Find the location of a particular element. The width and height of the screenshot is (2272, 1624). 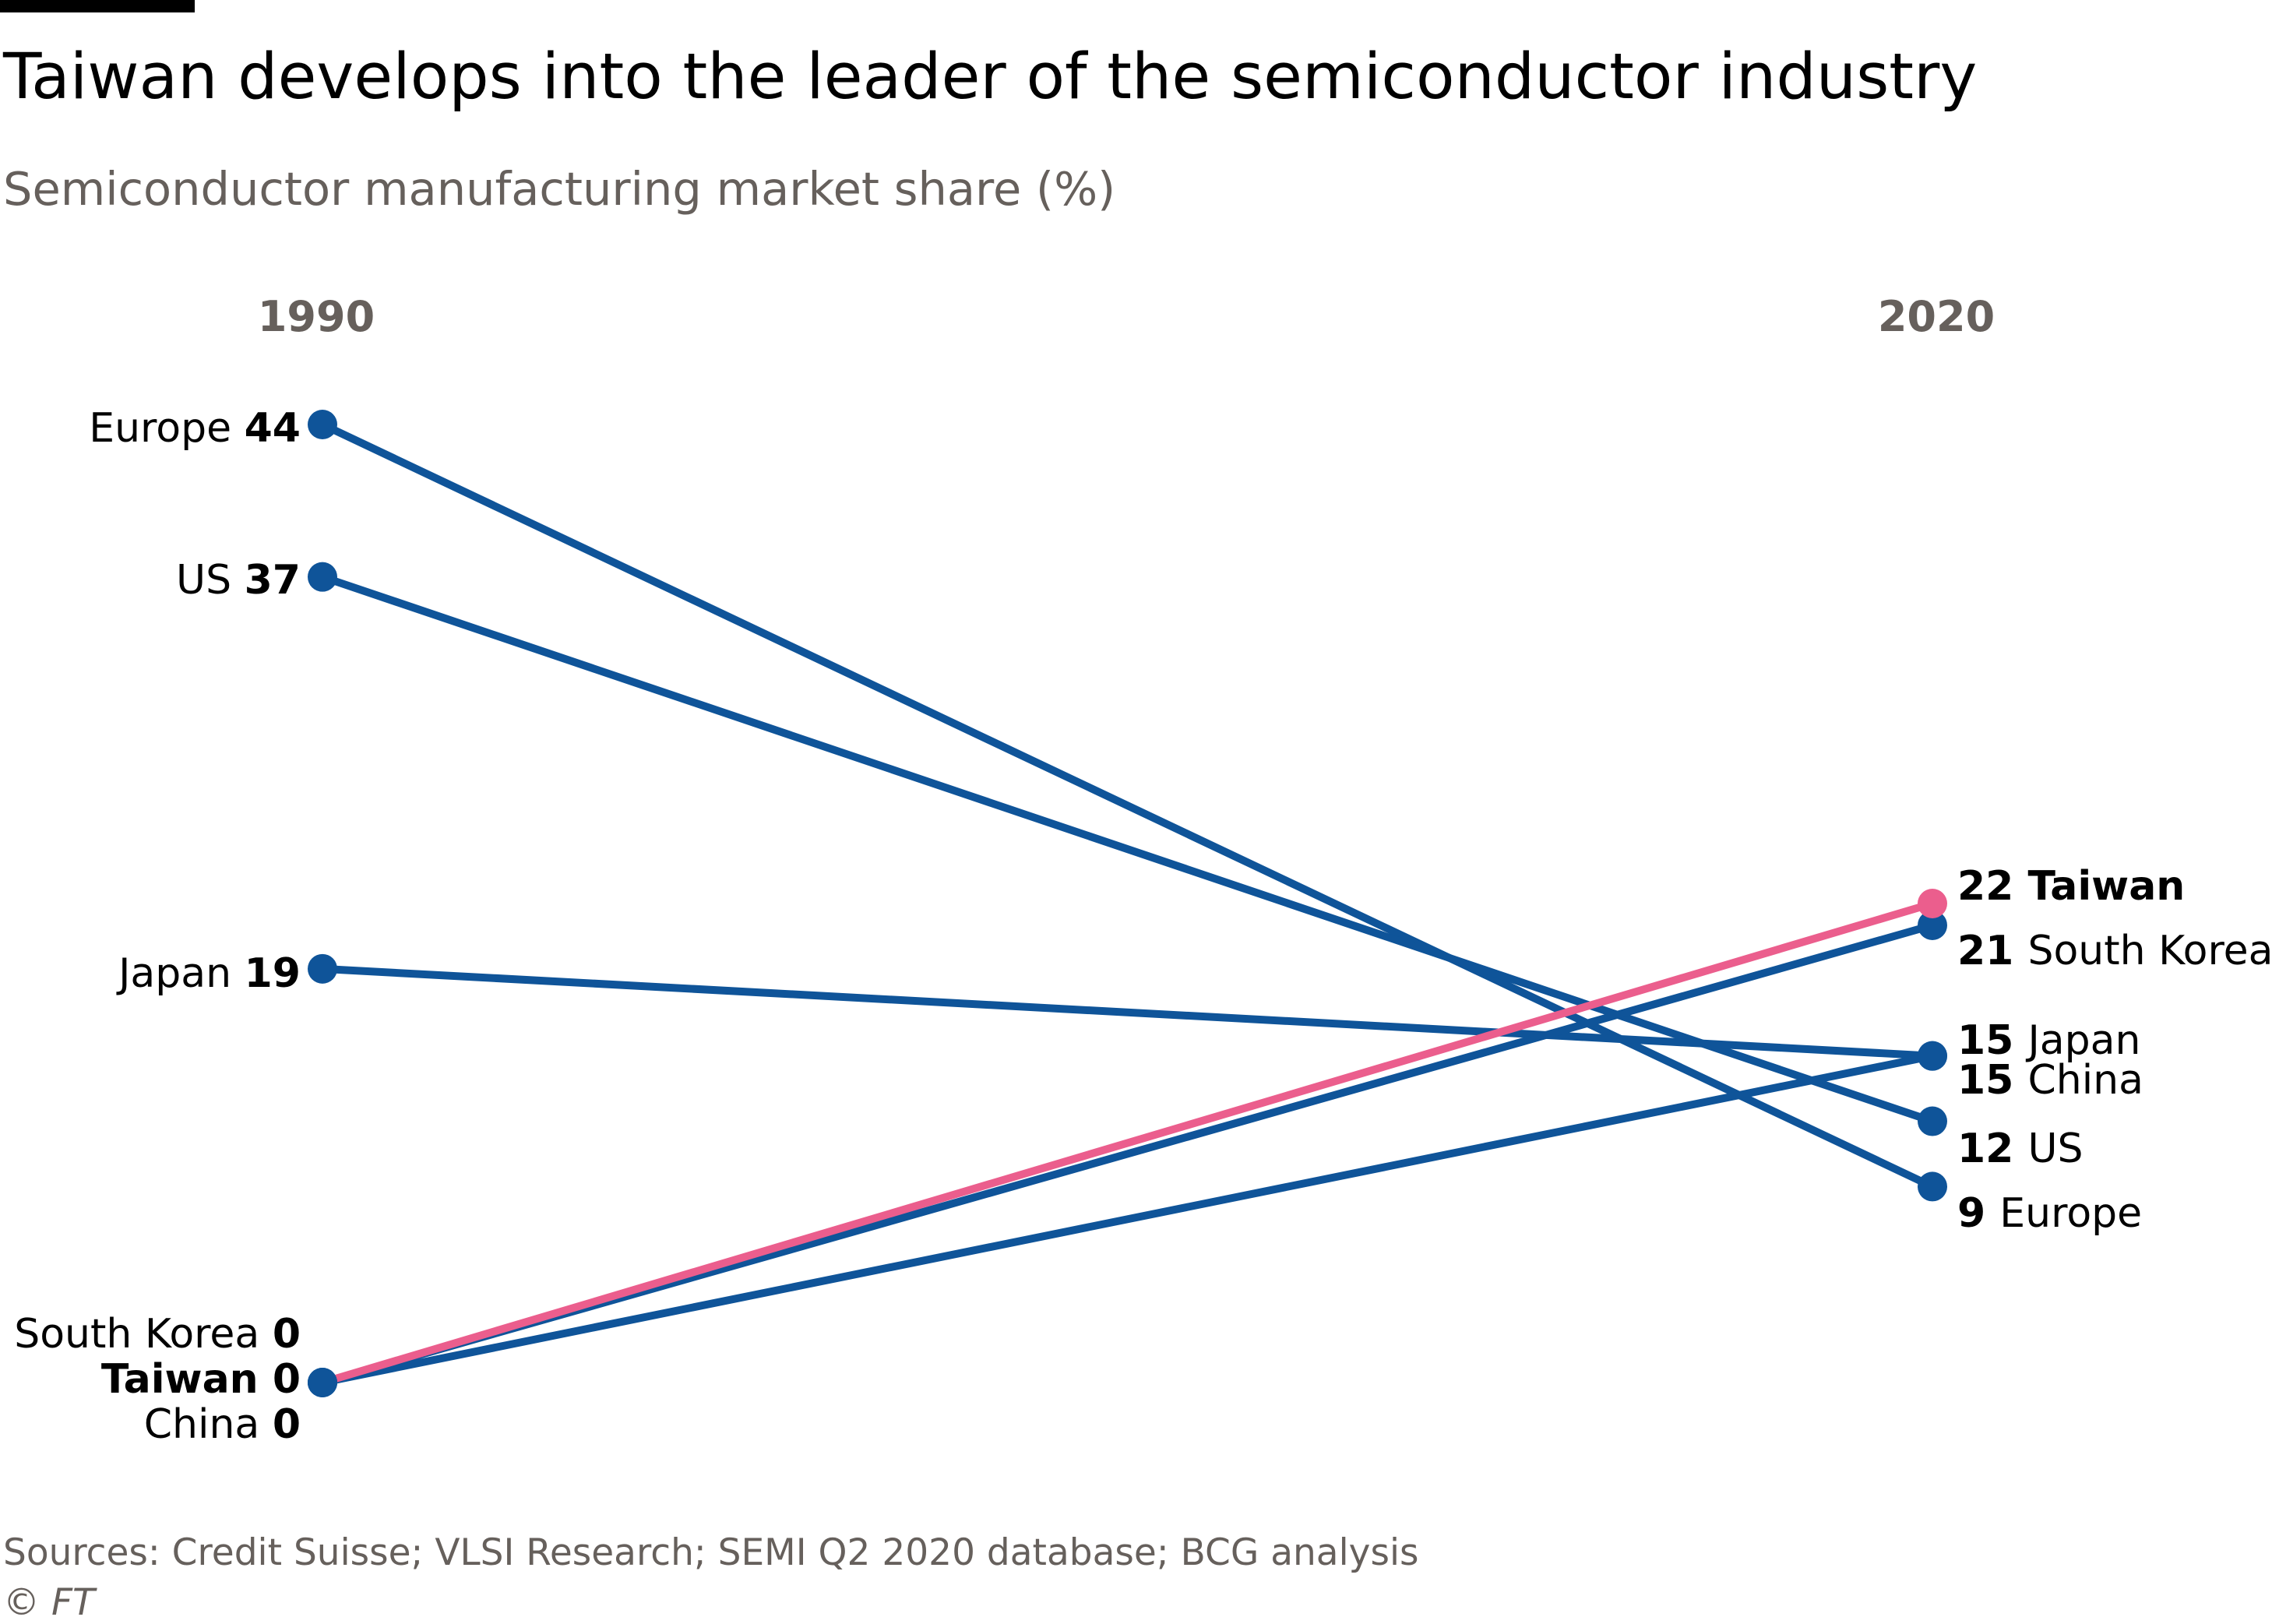

top-accent-bar is located at coordinates (97, 6).